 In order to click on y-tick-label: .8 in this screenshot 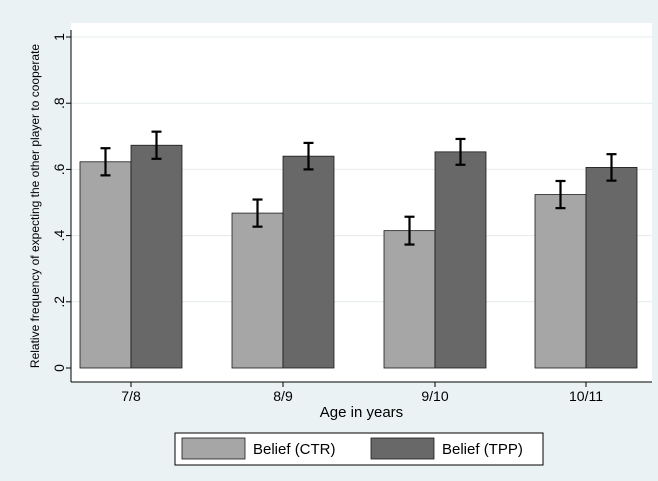, I will do `click(59, 103)`.